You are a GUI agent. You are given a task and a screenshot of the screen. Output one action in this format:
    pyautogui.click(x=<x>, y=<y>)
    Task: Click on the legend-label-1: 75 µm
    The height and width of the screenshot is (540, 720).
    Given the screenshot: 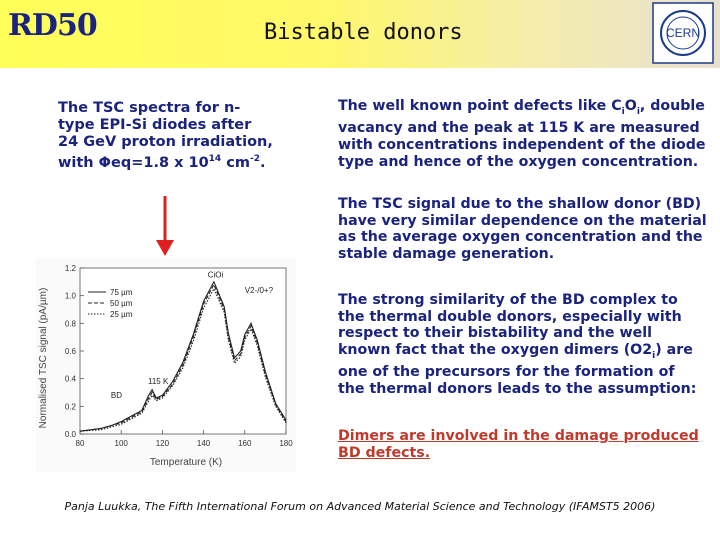 What is the action you would take?
    pyautogui.click(x=121, y=292)
    